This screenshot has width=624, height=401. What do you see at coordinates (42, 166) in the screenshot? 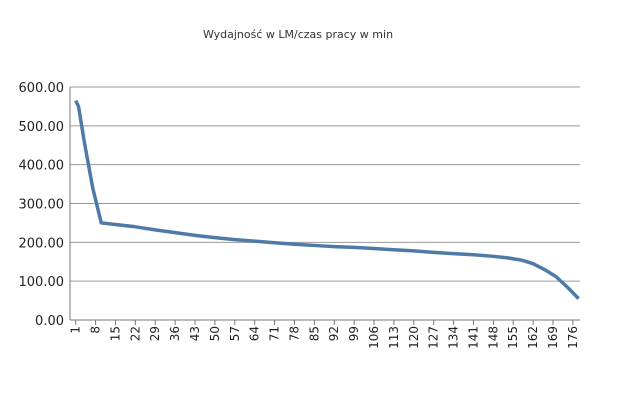
I see `y-tick-label: 400.00` at bounding box center [42, 166].